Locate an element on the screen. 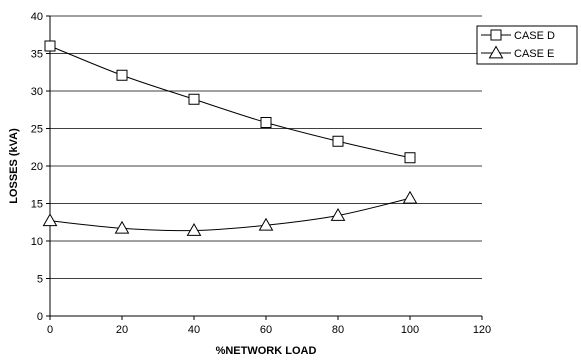  x-tick-label: 60 is located at coordinates (266, 330).